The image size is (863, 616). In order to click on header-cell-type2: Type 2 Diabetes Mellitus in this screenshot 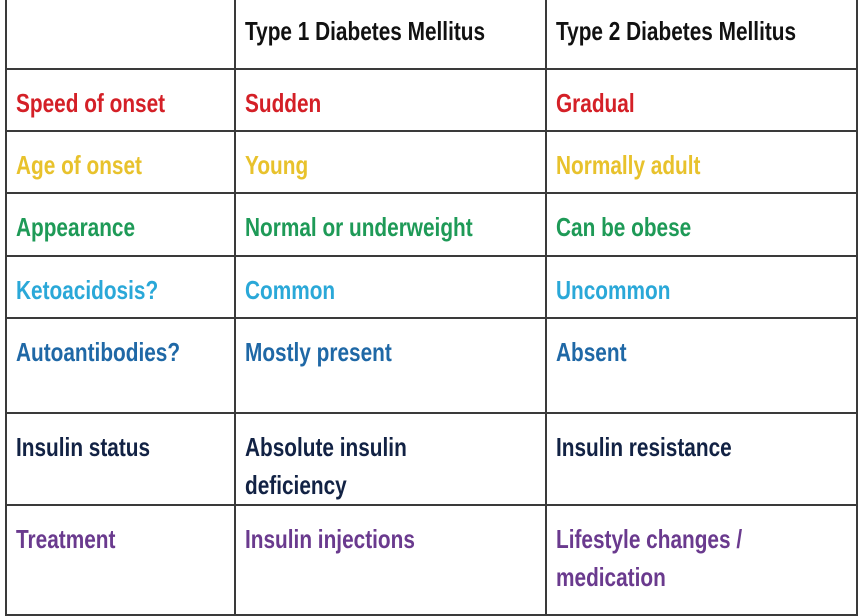, I will do `click(701, 35)`.